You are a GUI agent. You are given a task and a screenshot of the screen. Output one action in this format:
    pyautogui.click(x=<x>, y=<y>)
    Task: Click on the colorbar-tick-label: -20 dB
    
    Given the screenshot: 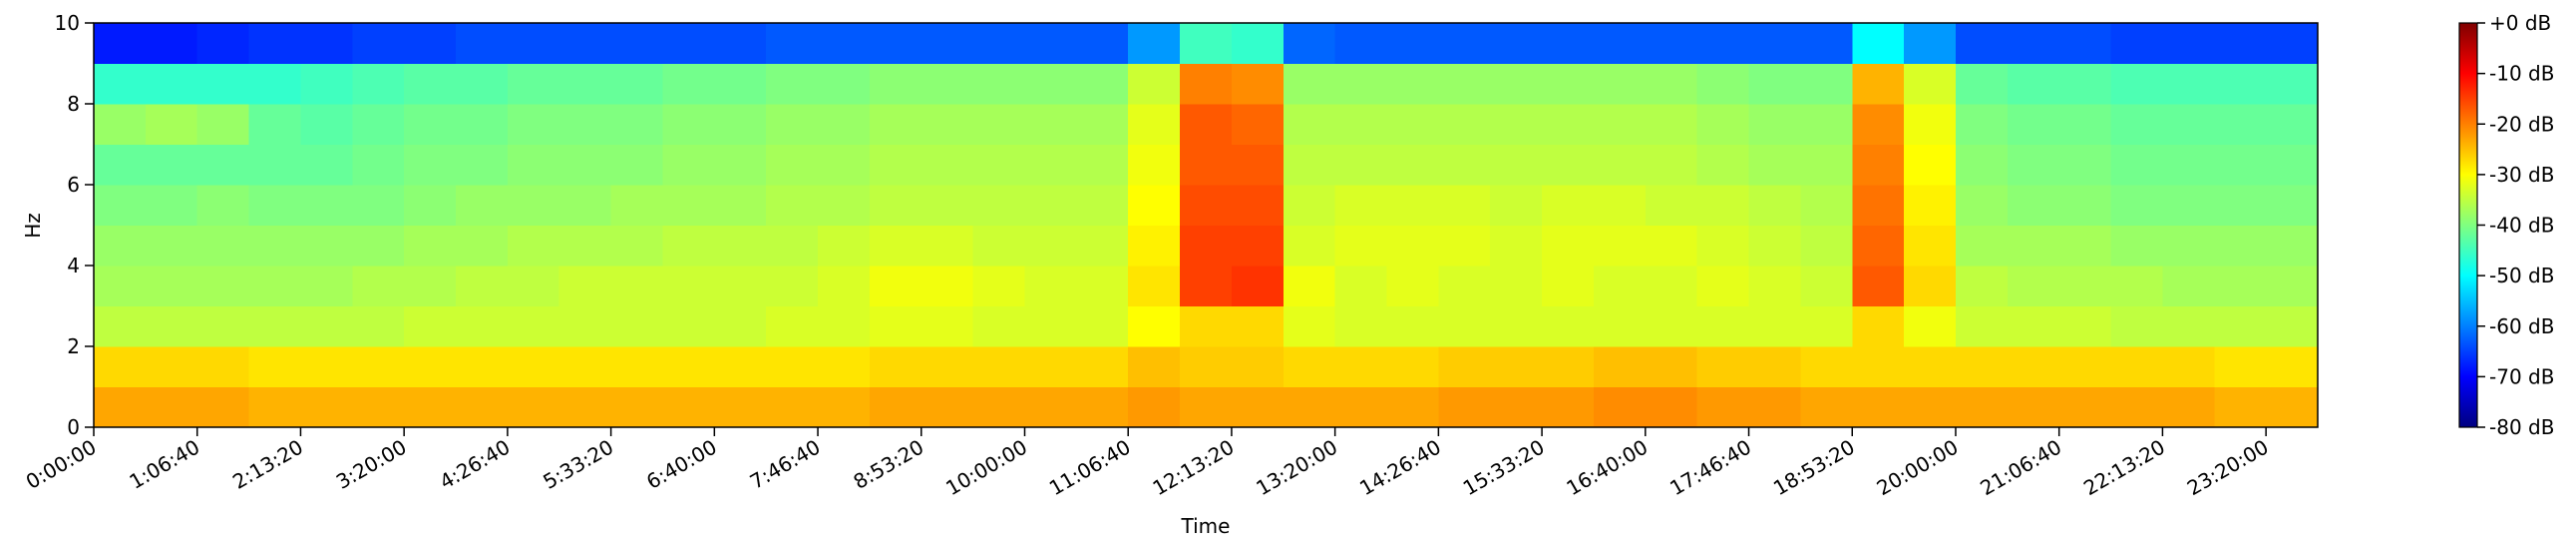 What is the action you would take?
    pyautogui.click(x=2521, y=124)
    